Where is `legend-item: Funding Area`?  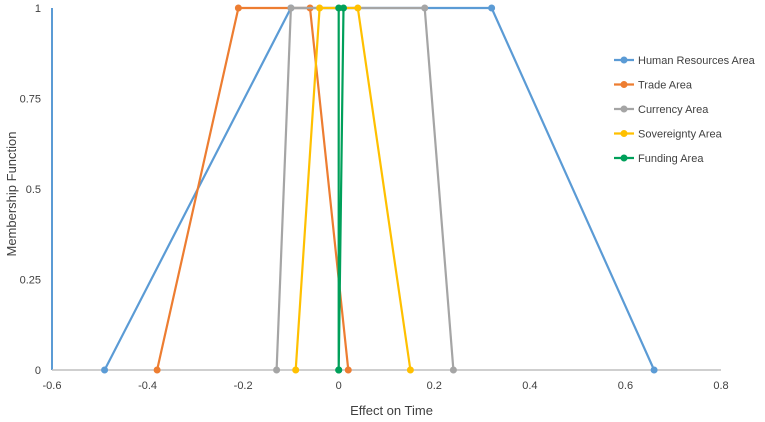
legend-item: Funding Area is located at coordinates (659, 159).